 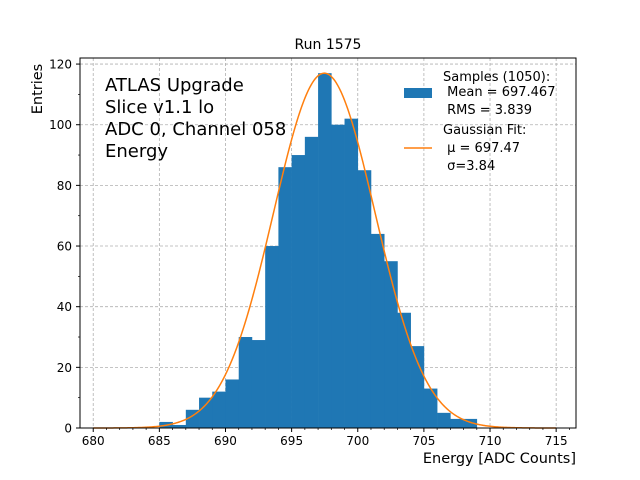 I want to click on legend-samples-swatch, so click(x=418, y=93).